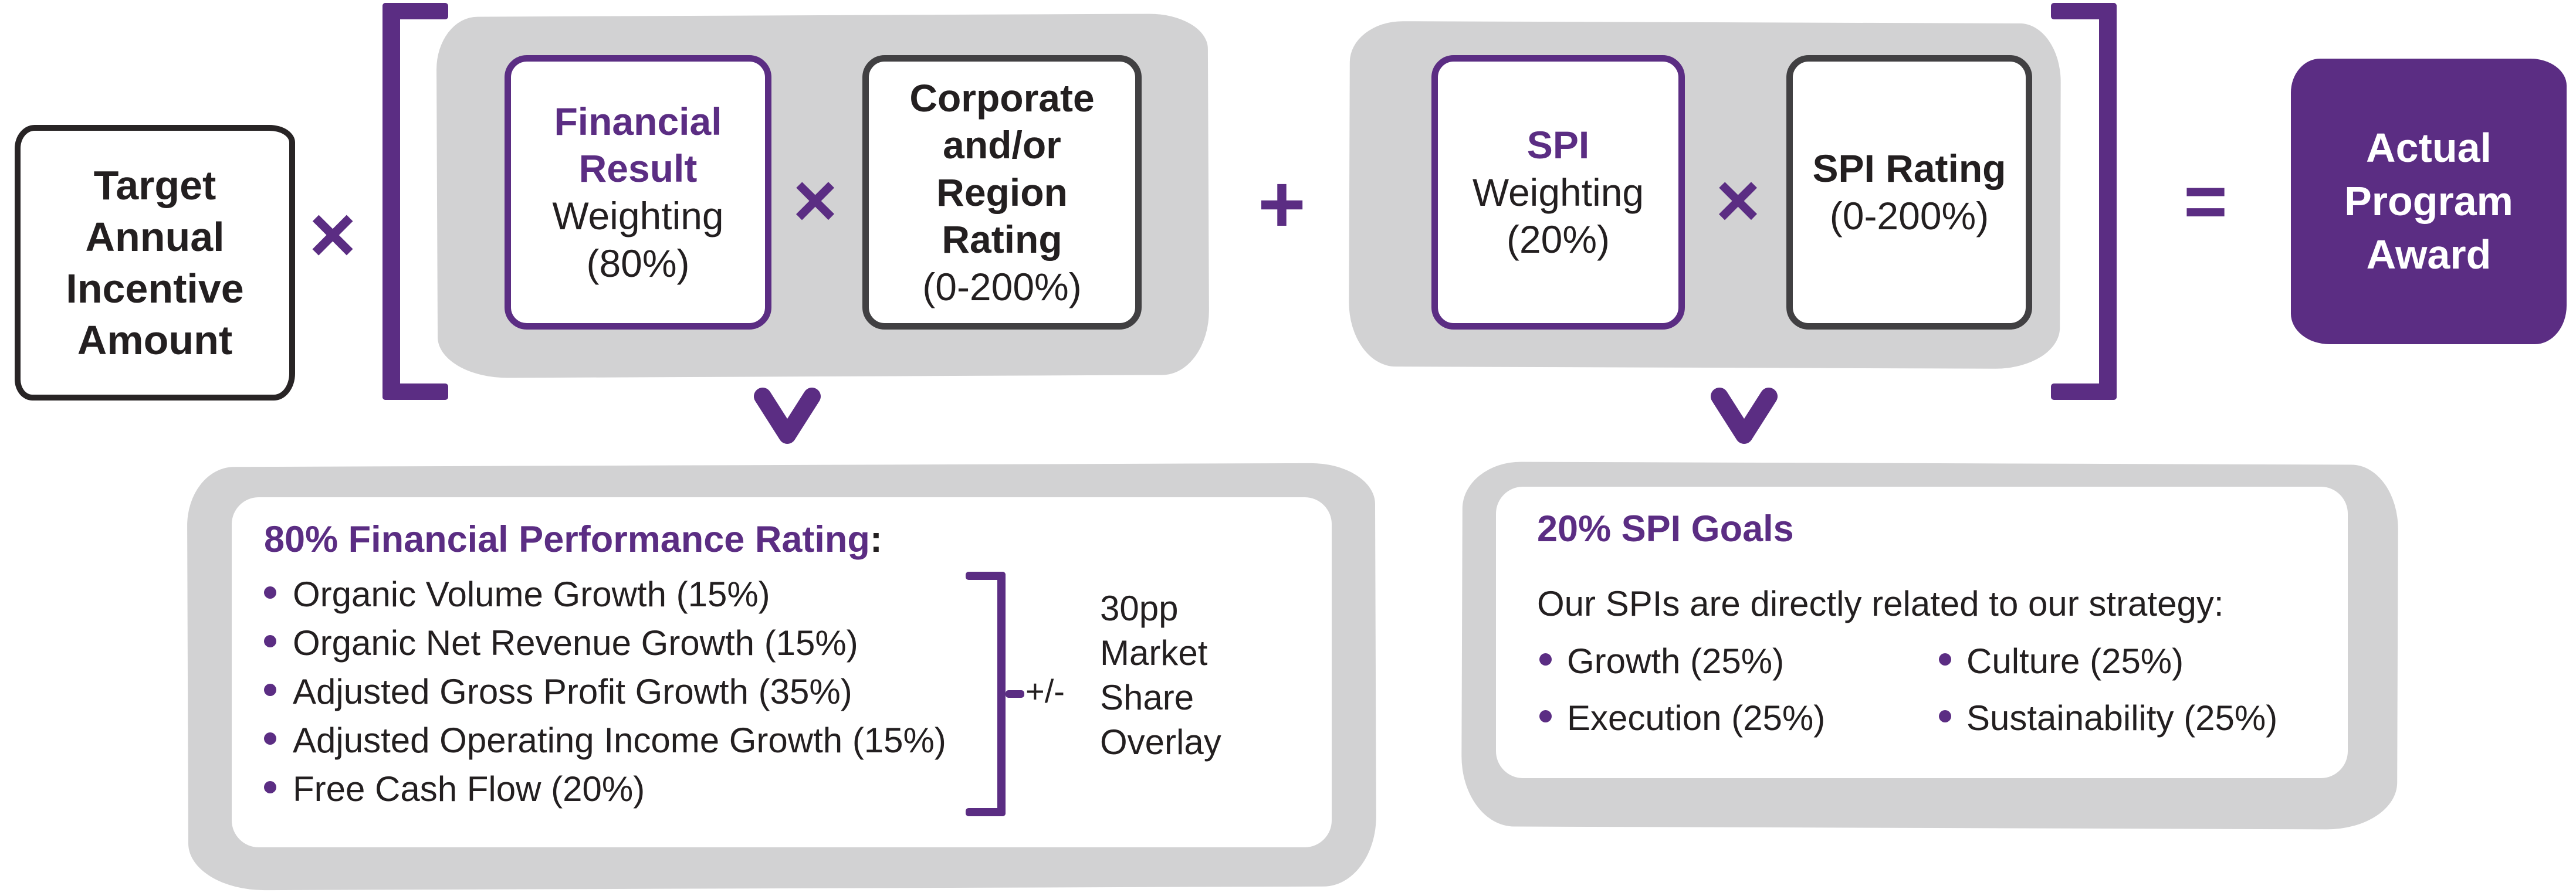  I want to click on spi-rating-box: SPI Rating (0-200%), so click(1909, 192).